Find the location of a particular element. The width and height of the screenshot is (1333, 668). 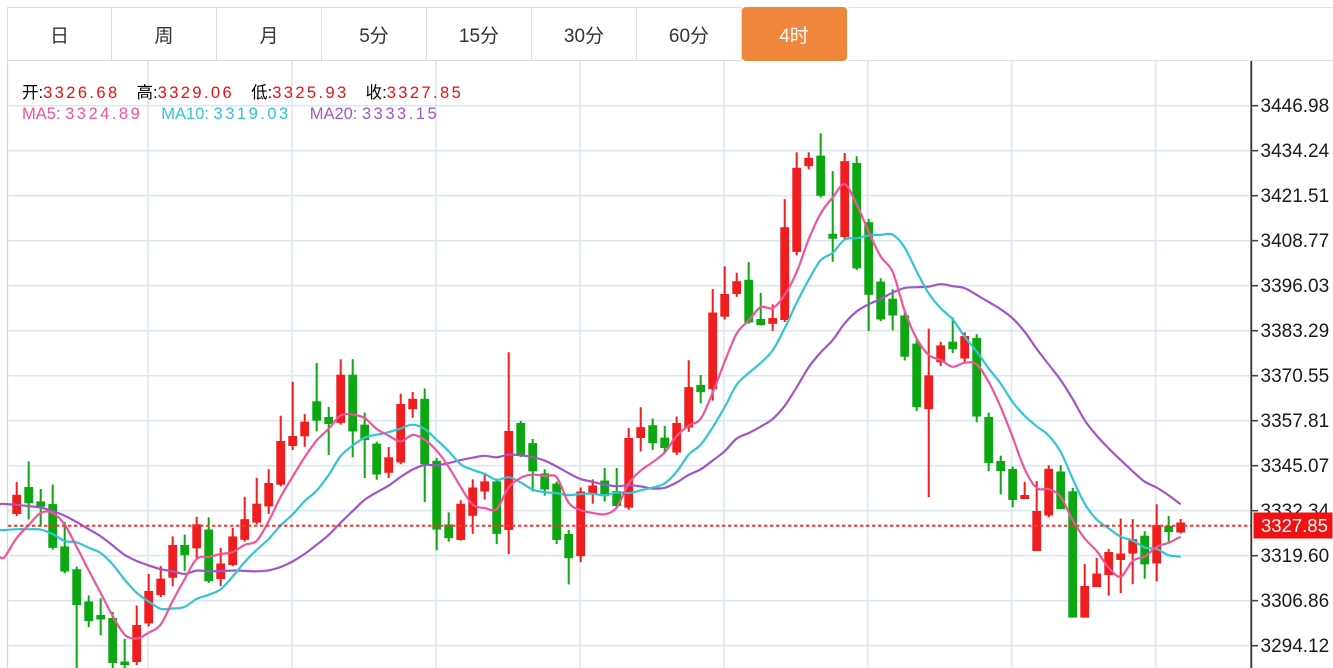

svg-text: 3357.81 is located at coordinates (1295, 421).